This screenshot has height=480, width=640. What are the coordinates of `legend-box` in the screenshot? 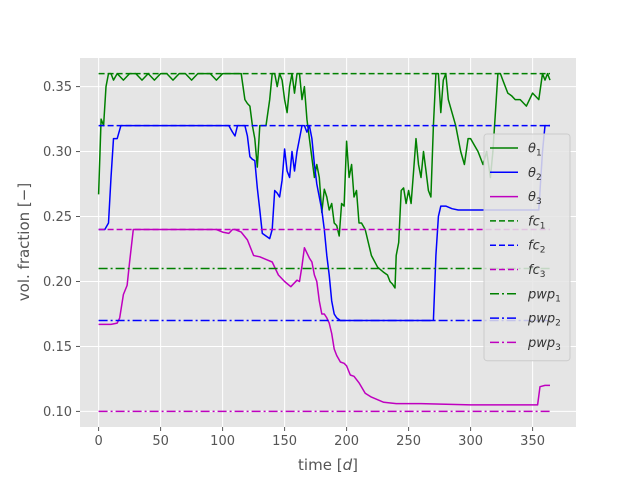 It's located at (527, 247).